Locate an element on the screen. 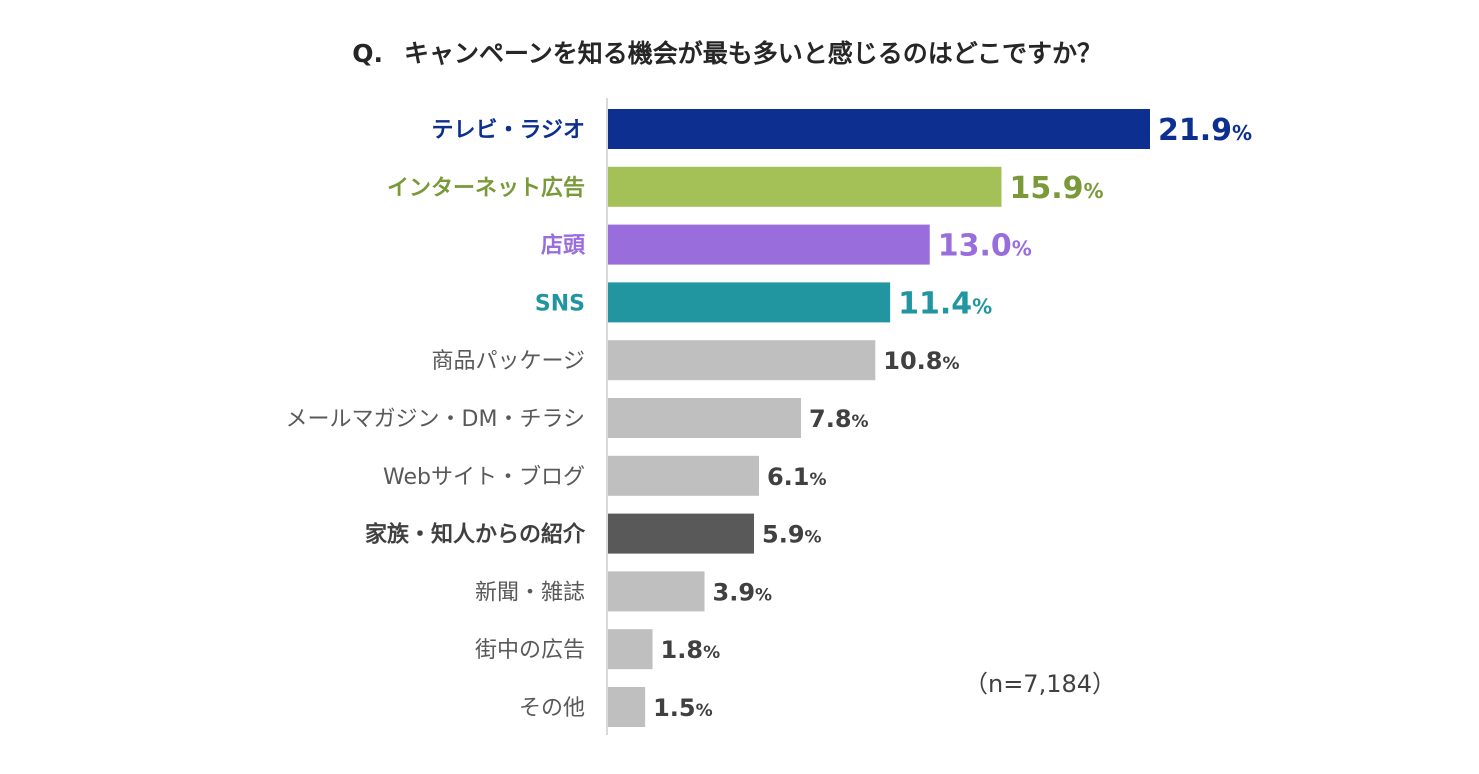  value-label: 13.0% is located at coordinates (985, 246).